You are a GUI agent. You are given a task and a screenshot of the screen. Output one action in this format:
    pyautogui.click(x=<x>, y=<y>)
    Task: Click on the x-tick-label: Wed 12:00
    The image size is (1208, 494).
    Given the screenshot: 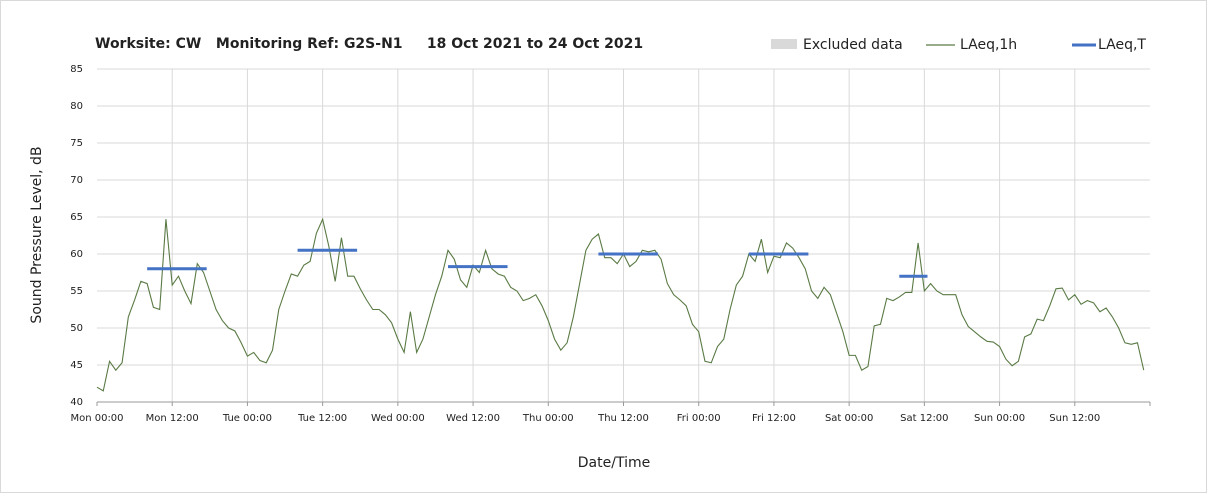 What is the action you would take?
    pyautogui.click(x=473, y=418)
    